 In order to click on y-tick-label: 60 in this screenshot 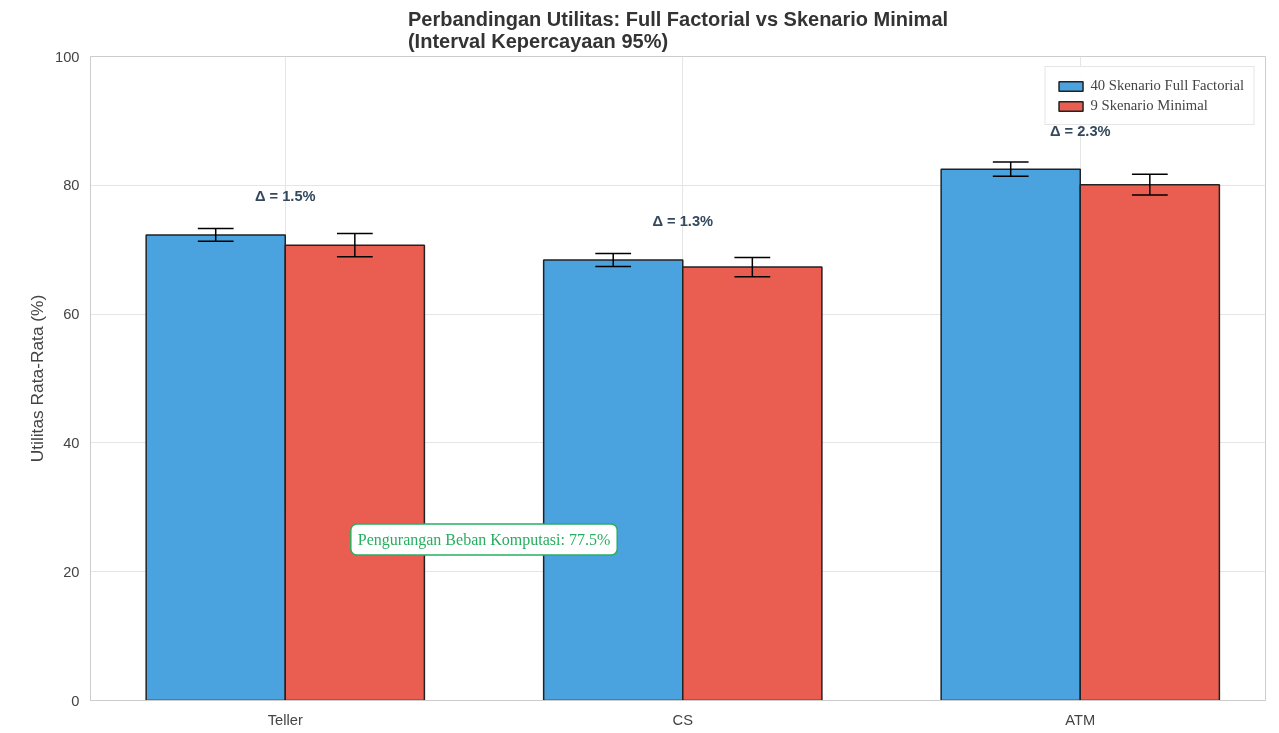, I will do `click(71, 314)`.